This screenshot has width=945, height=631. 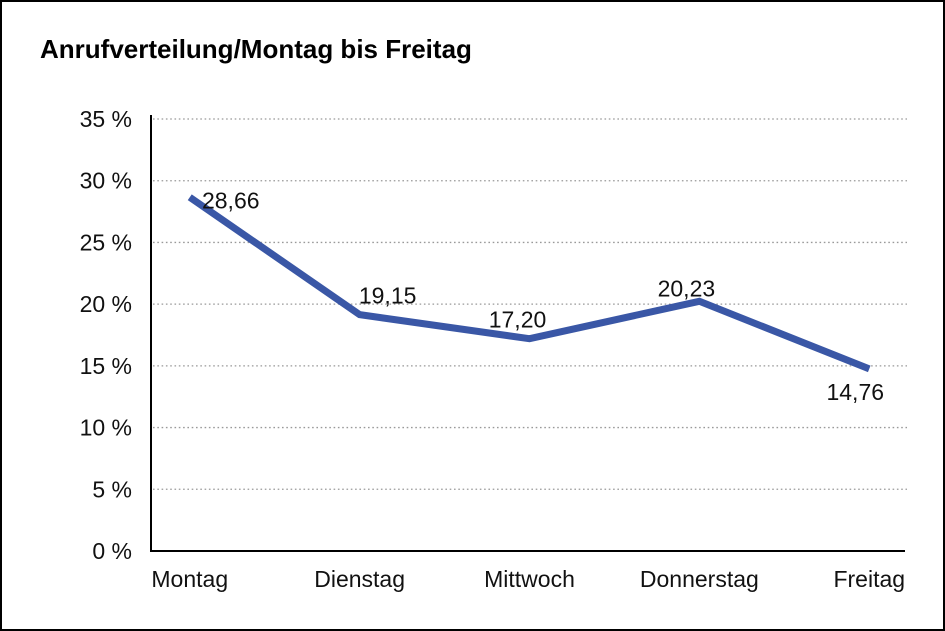 What do you see at coordinates (106, 119) in the screenshot?
I see `y-tick-label: 35 %` at bounding box center [106, 119].